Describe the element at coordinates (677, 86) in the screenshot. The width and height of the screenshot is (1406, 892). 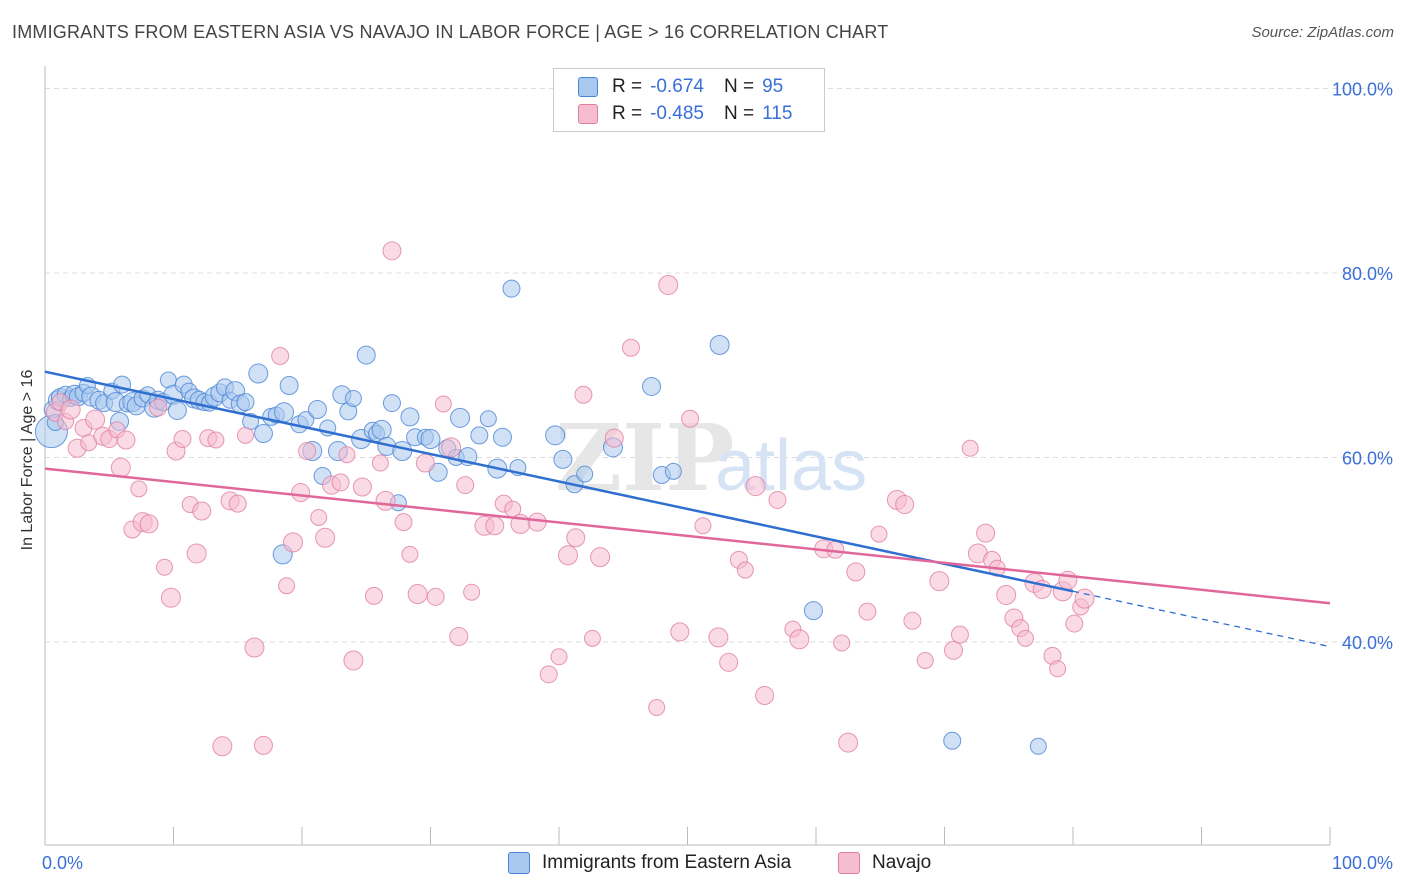
I see `legend-r-value: -0.674` at that location.